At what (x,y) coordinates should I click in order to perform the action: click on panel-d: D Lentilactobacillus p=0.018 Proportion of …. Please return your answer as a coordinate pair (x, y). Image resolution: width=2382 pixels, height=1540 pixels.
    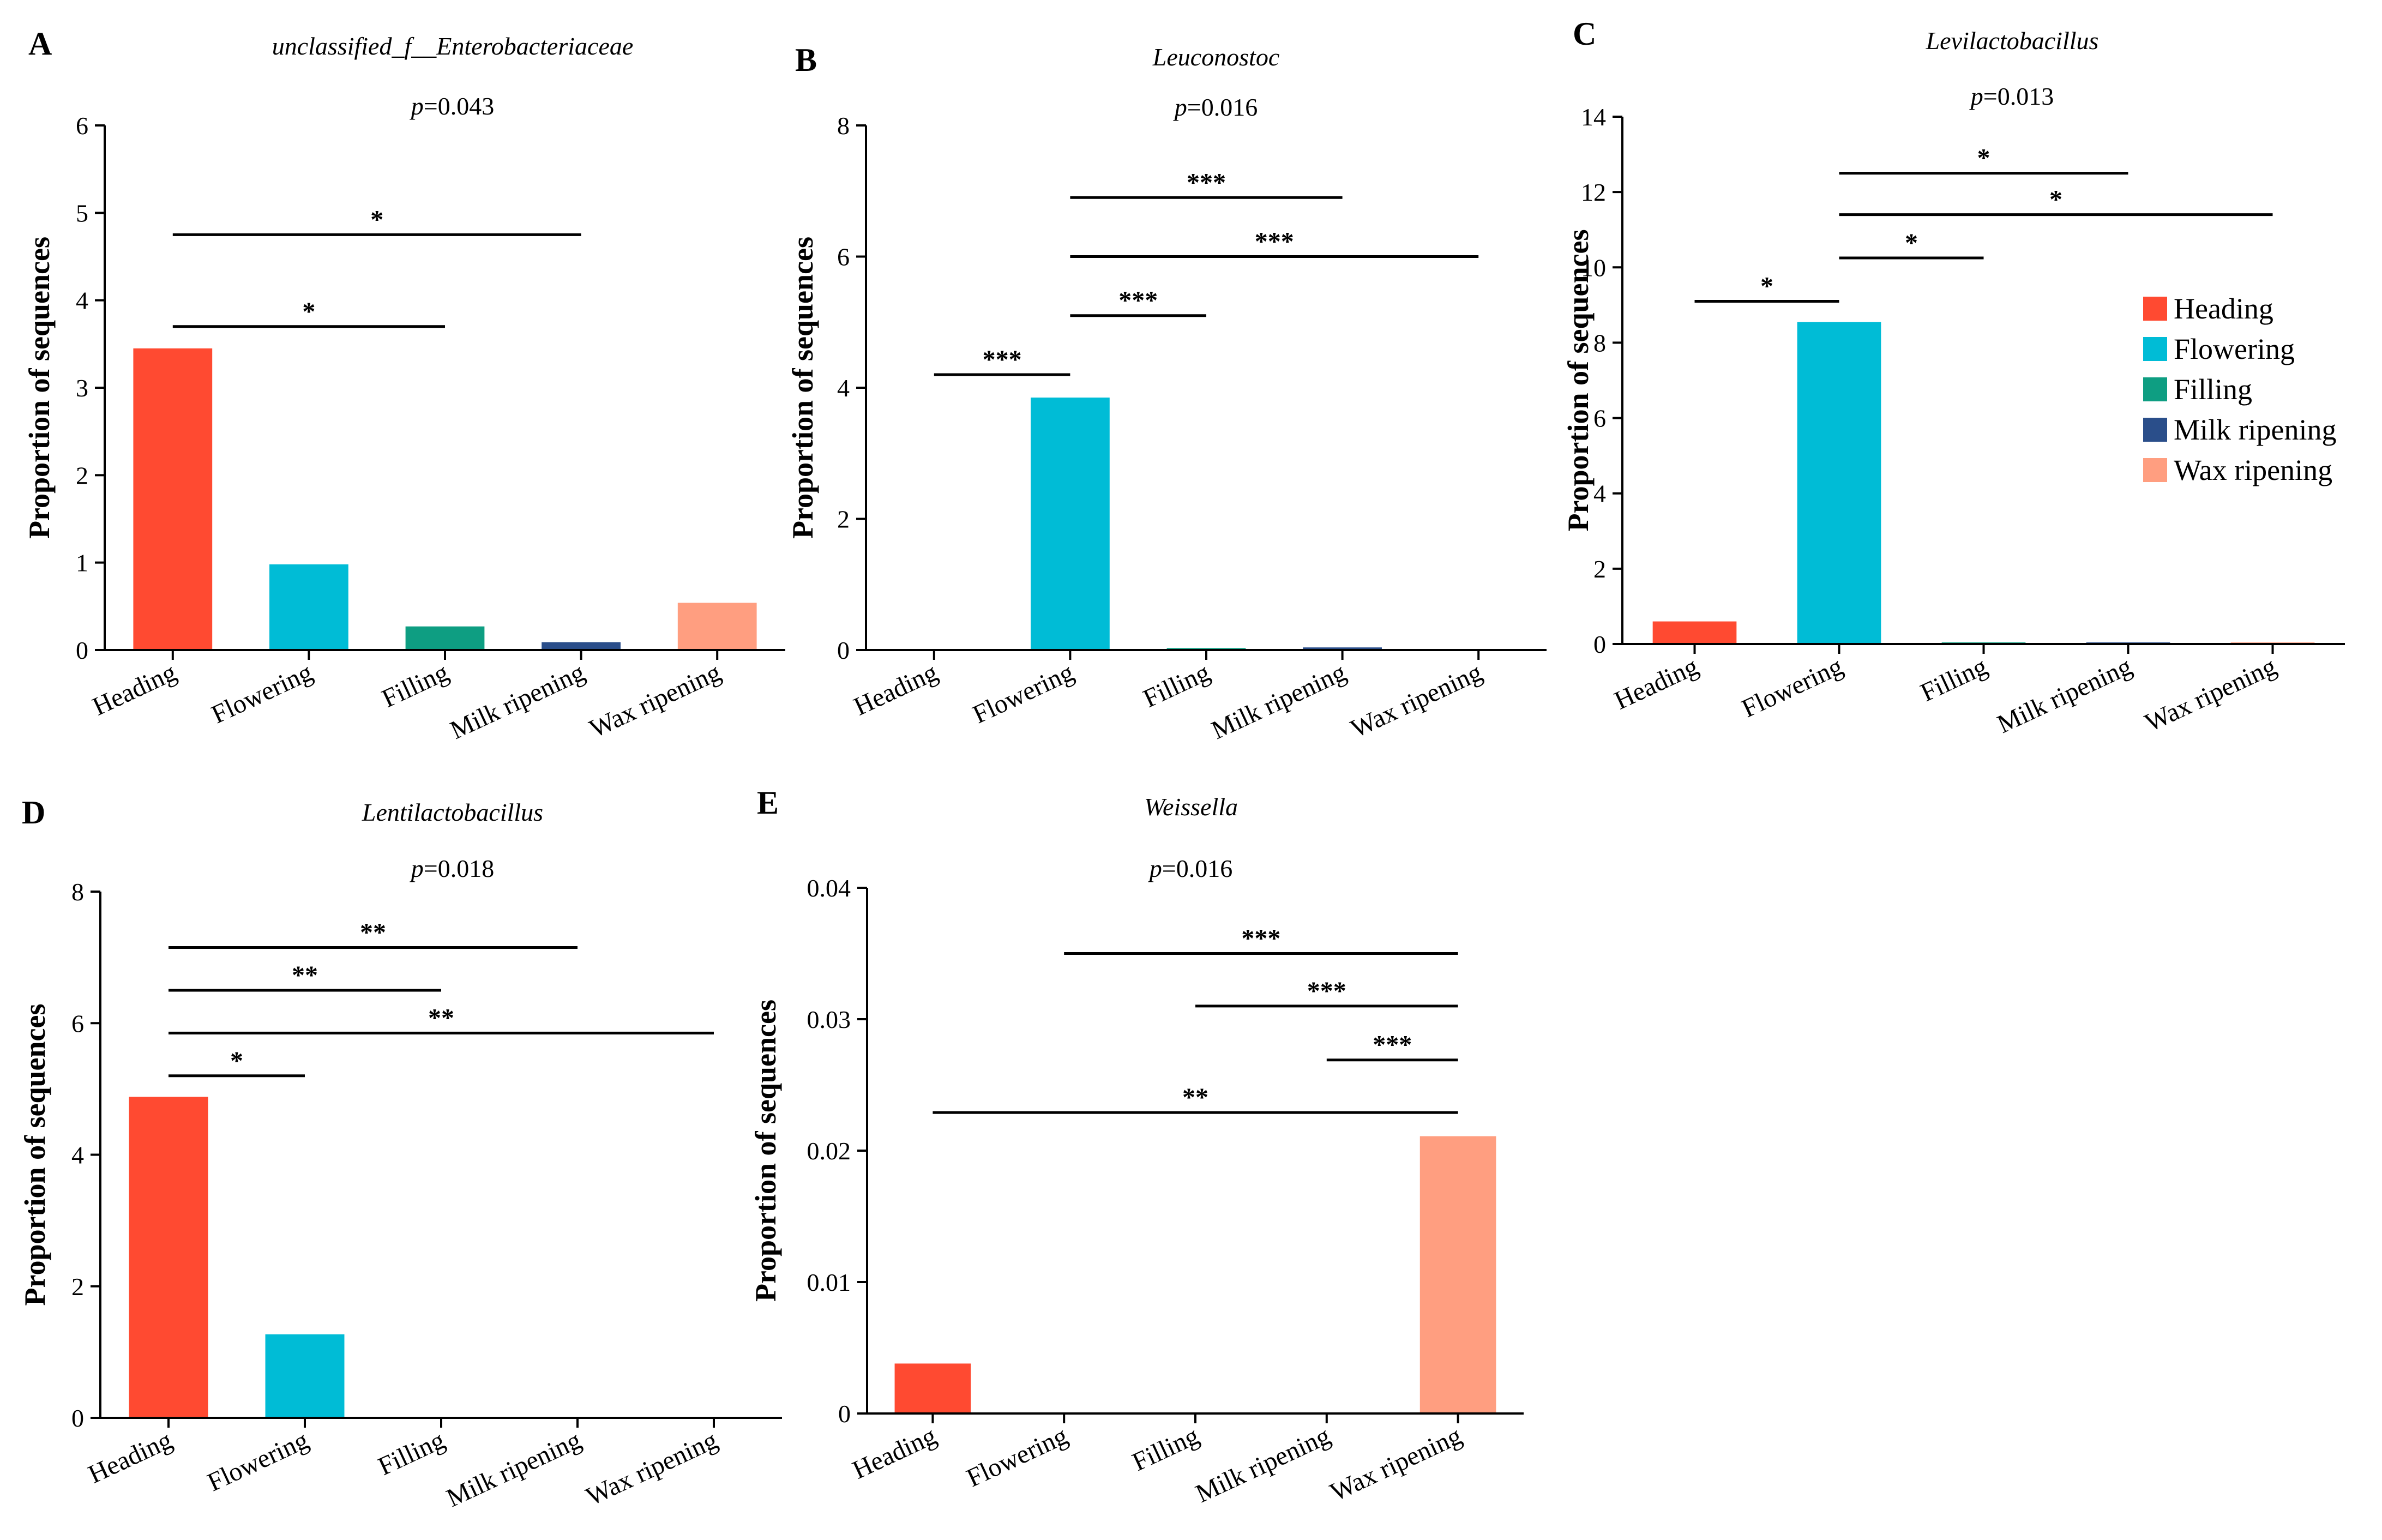
    Looking at the image, I should click on (400, 1154).